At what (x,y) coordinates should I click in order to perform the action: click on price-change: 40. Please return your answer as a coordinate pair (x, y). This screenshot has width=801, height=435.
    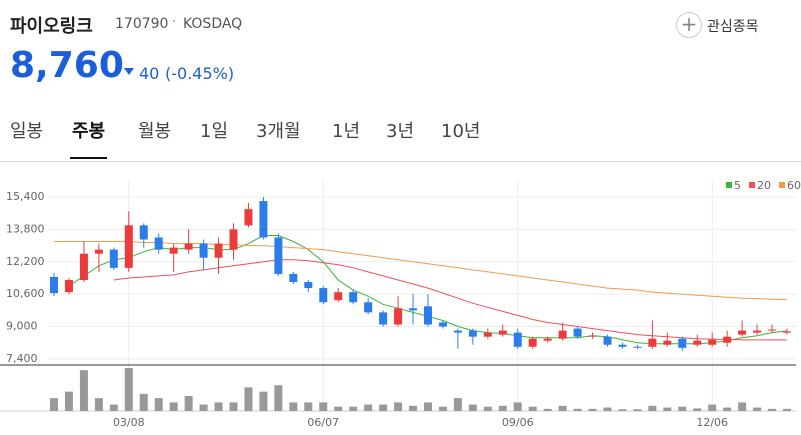
    Looking at the image, I should click on (149, 73).